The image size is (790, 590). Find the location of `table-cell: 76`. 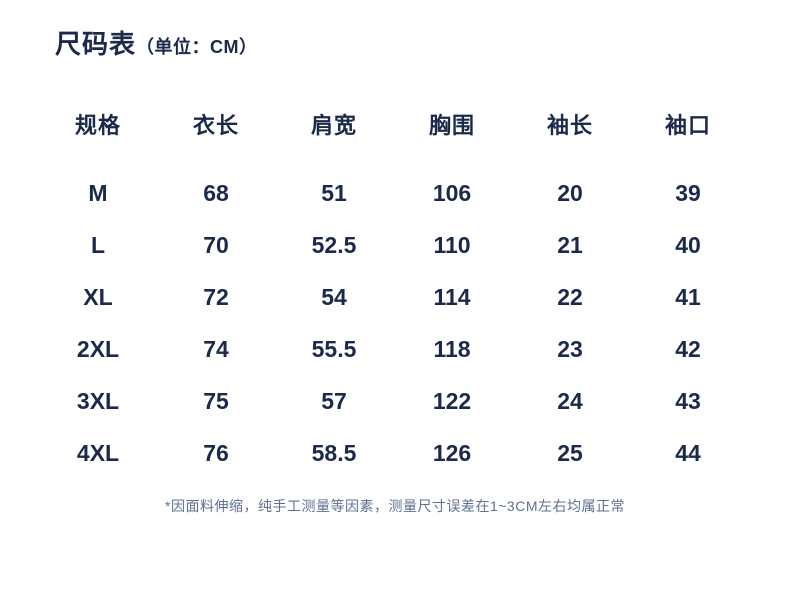

table-cell: 76 is located at coordinates (216, 452).